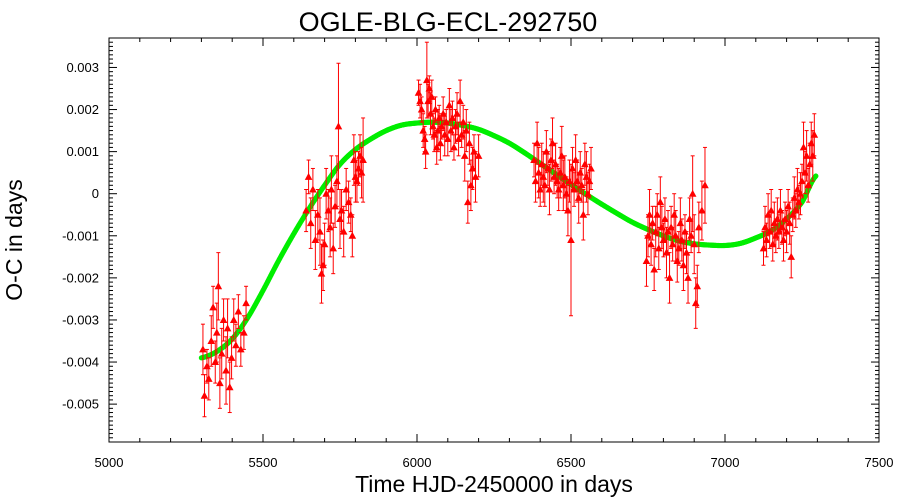 The height and width of the screenshot is (500, 900). What do you see at coordinates (109, 462) in the screenshot?
I see `x-tick-label: 5000` at bounding box center [109, 462].